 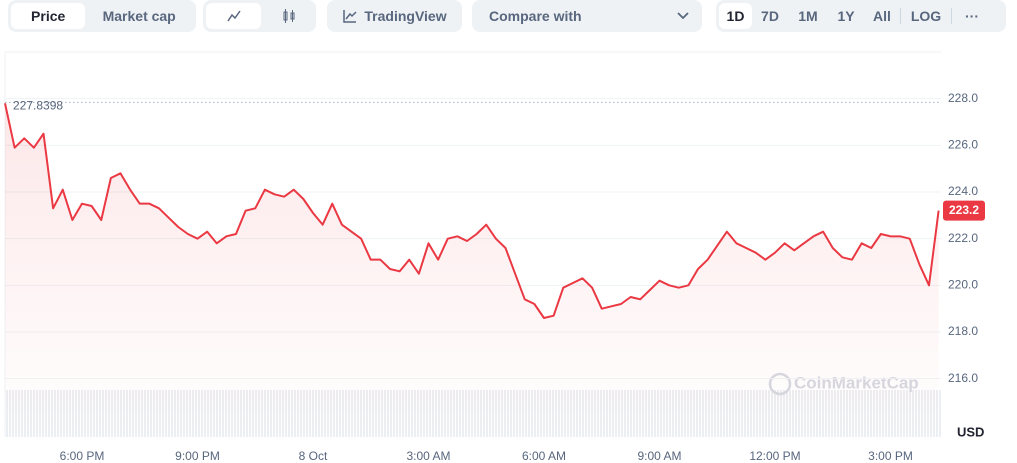 I want to click on view-tabs: Price Market cap, so click(x=102, y=16).